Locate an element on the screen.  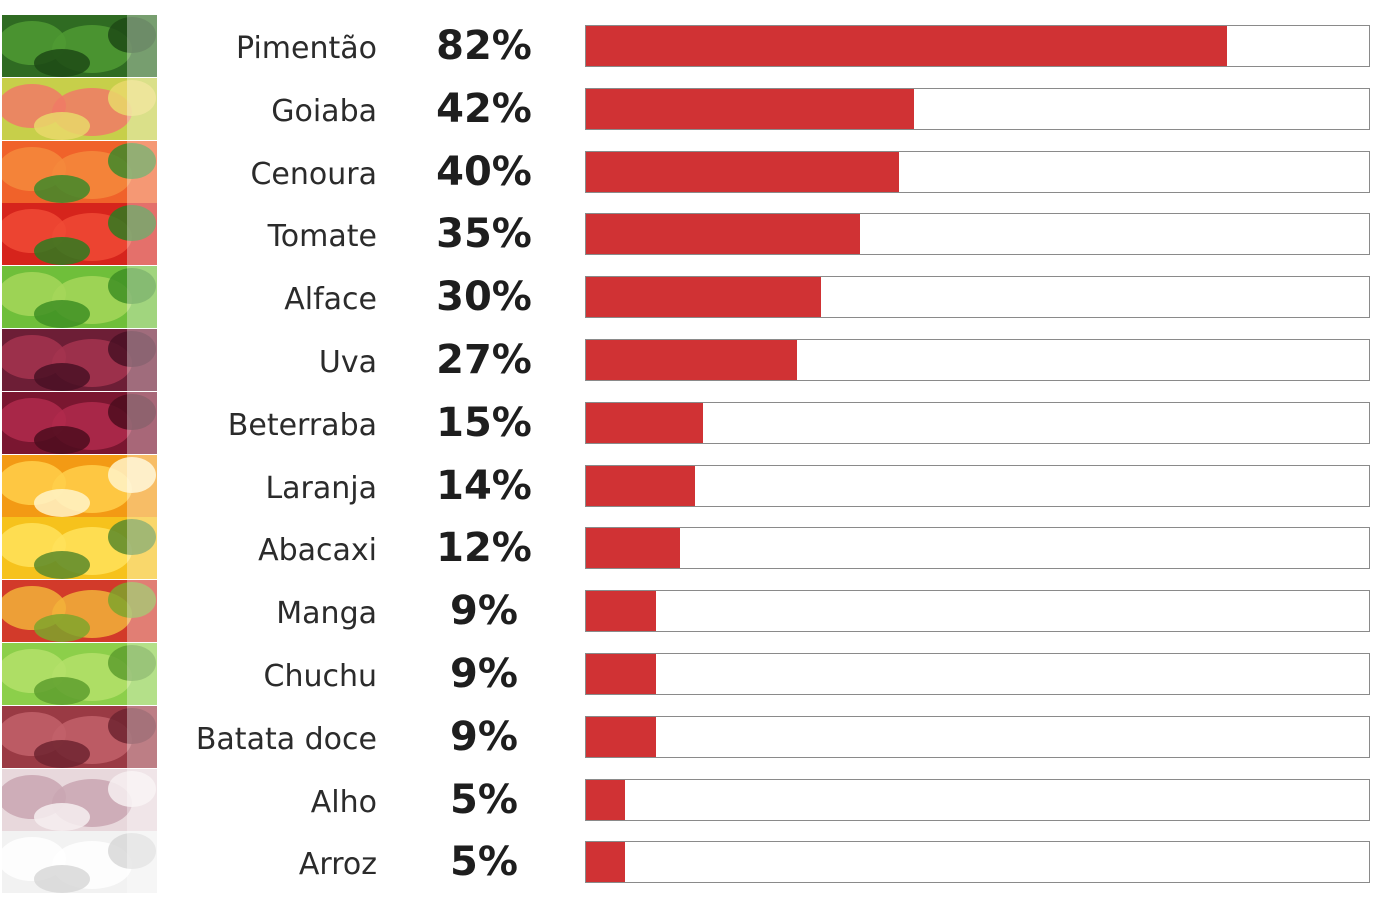
bar-row: Beterraba 15% is located at coordinates (700, 423).